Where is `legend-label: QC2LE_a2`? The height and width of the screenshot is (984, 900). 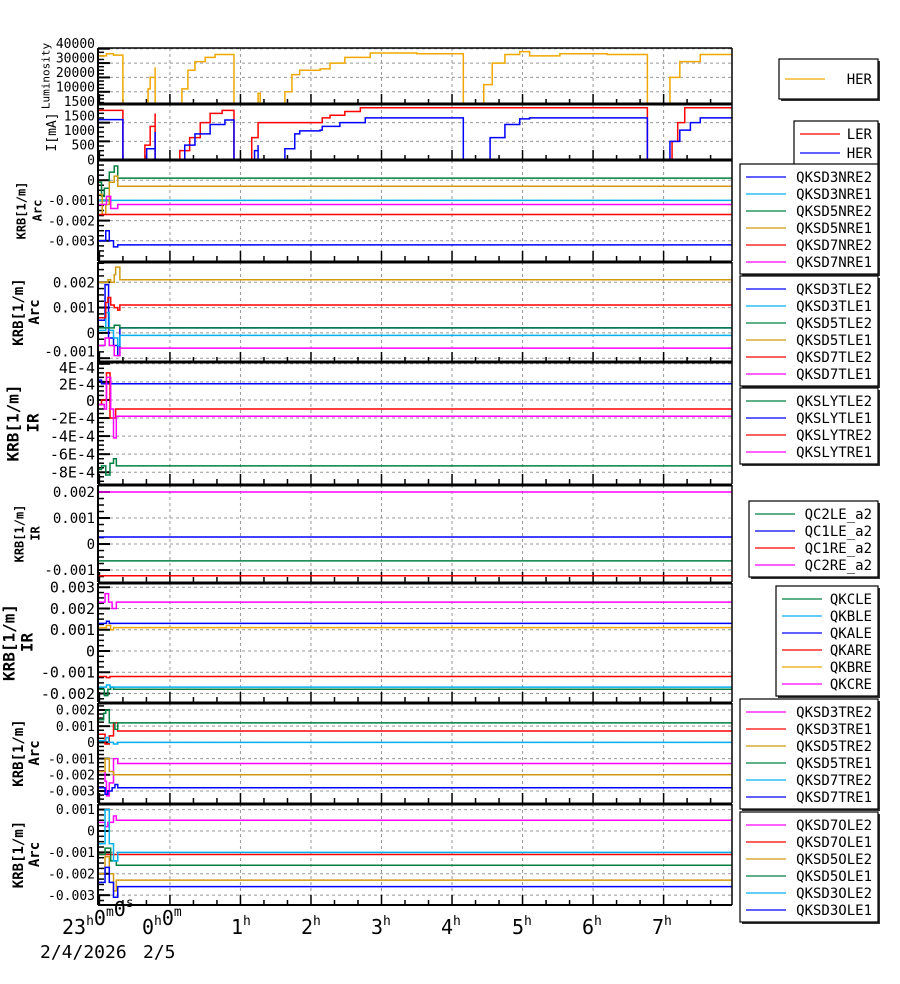 legend-label: QC2LE_a2 is located at coordinates (838, 515).